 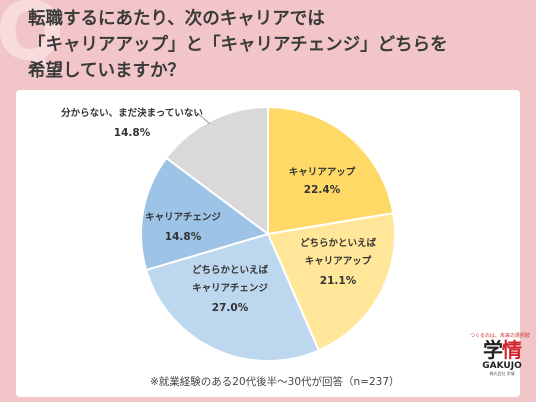 I want to click on title-line-1: 転職するにあたり、次のキャリアでは, so click(x=176, y=19).